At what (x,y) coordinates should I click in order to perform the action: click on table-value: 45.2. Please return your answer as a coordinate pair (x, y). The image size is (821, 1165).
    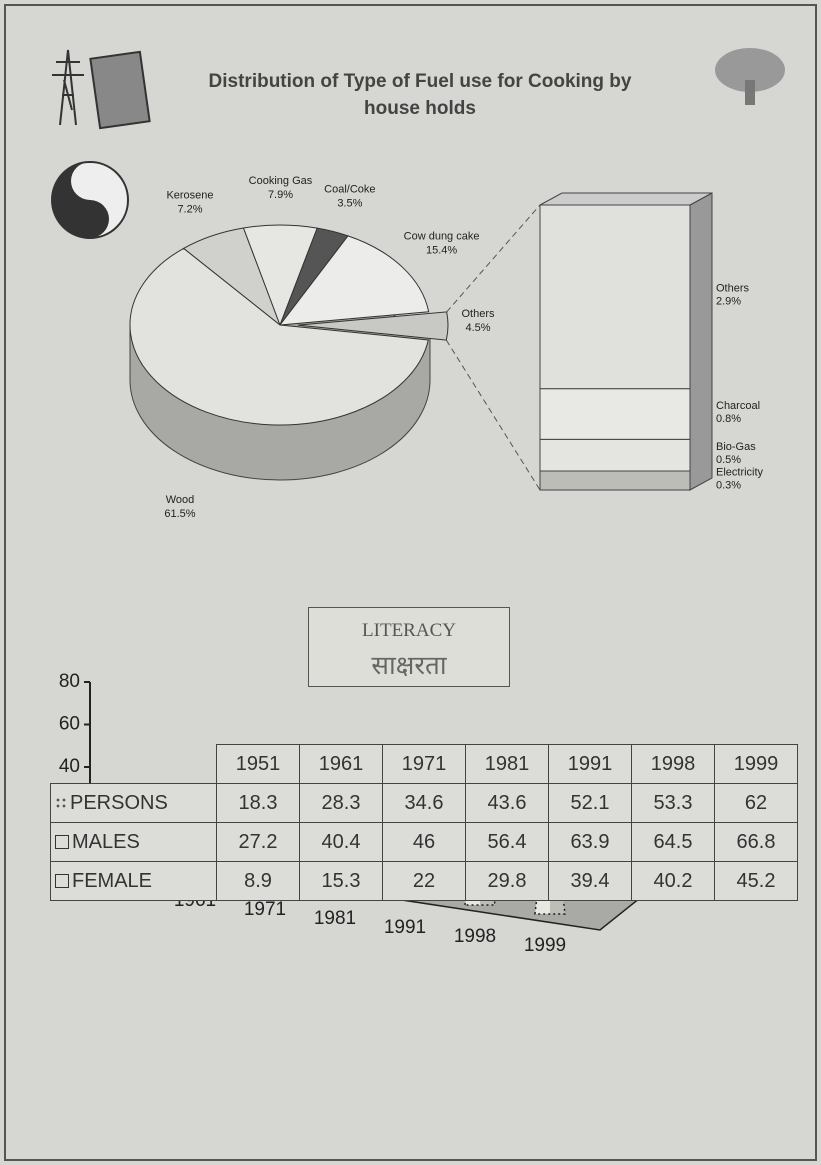
    Looking at the image, I should click on (756, 881).